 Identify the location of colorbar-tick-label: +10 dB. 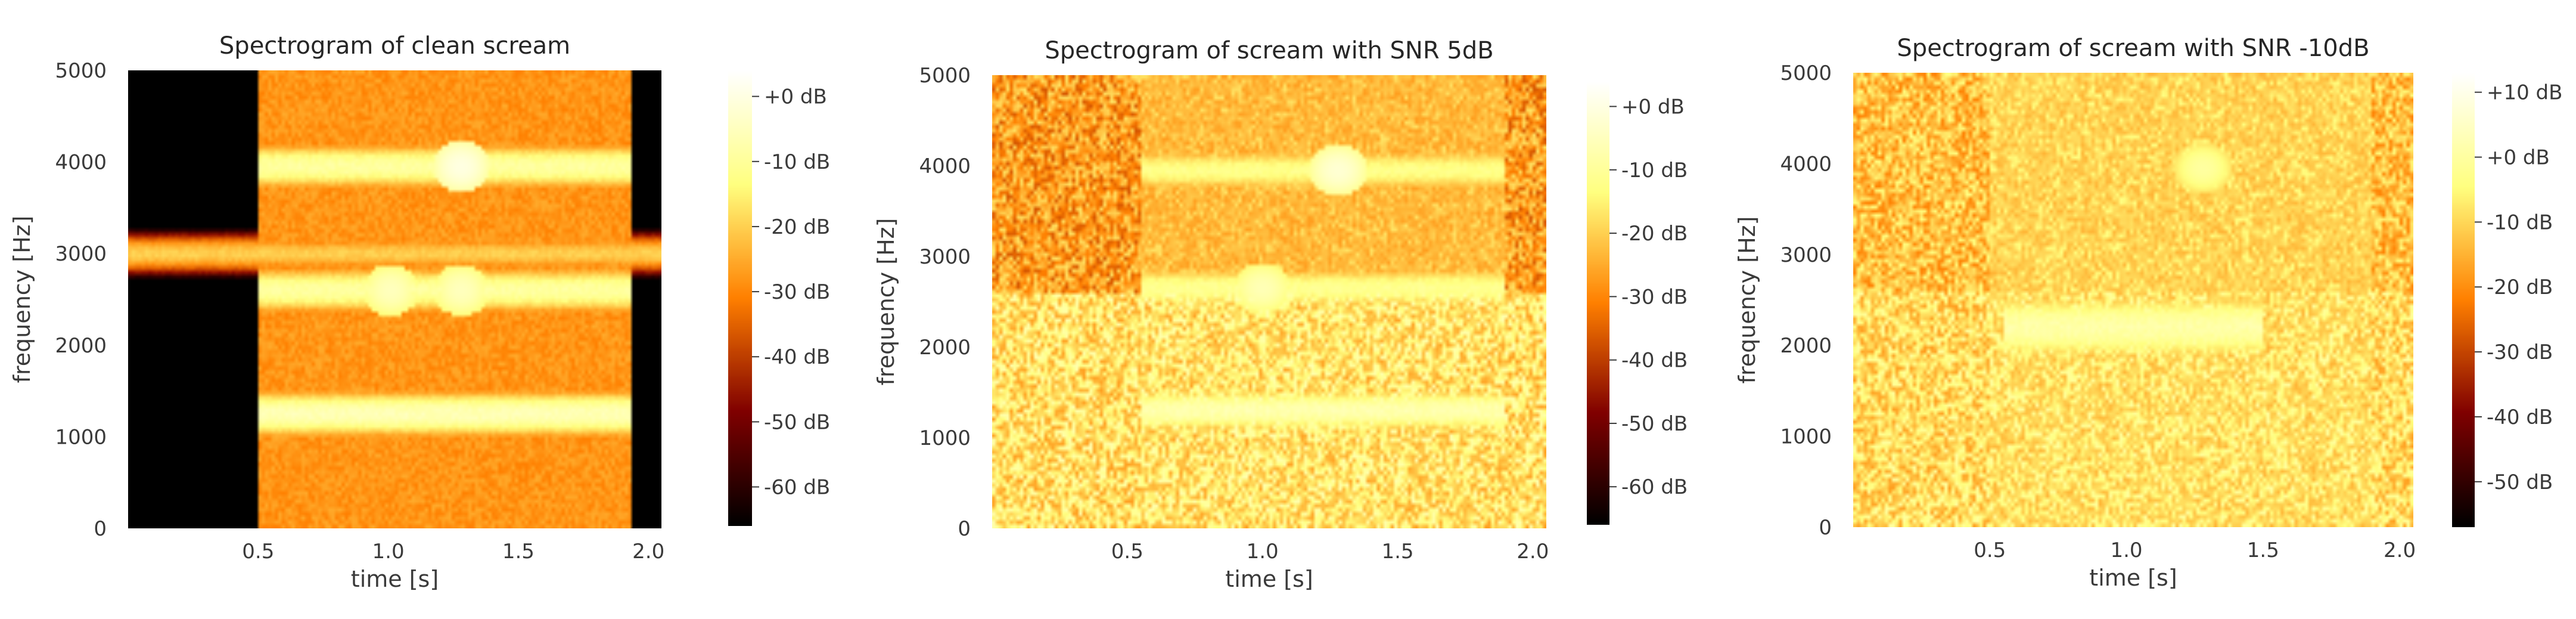
(2524, 93).